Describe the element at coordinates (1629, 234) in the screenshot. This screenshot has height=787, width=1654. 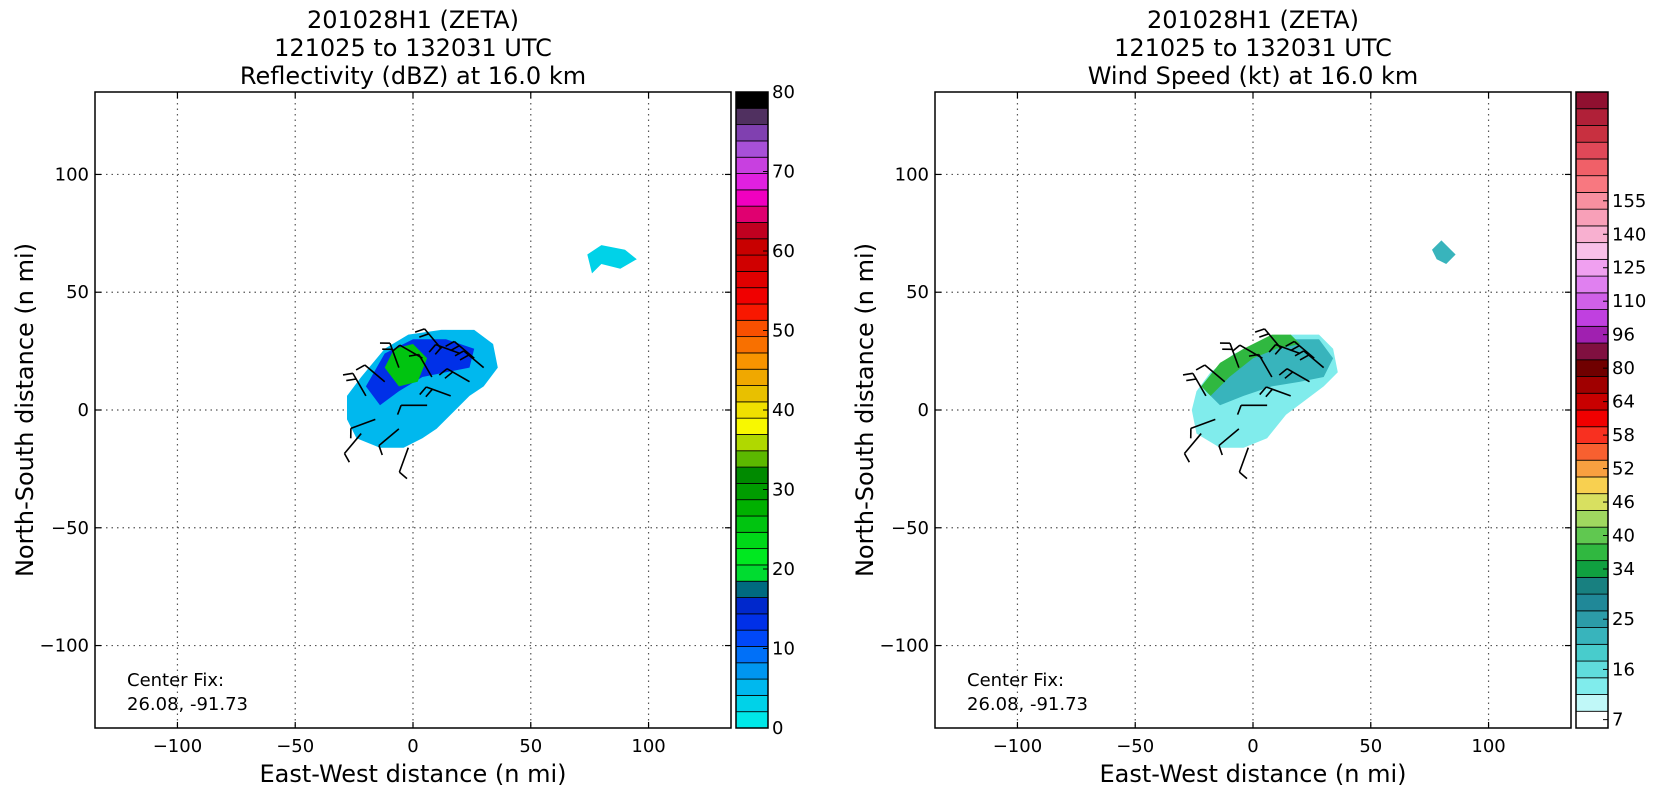
I see `colorbar-tick-label: 140` at that location.